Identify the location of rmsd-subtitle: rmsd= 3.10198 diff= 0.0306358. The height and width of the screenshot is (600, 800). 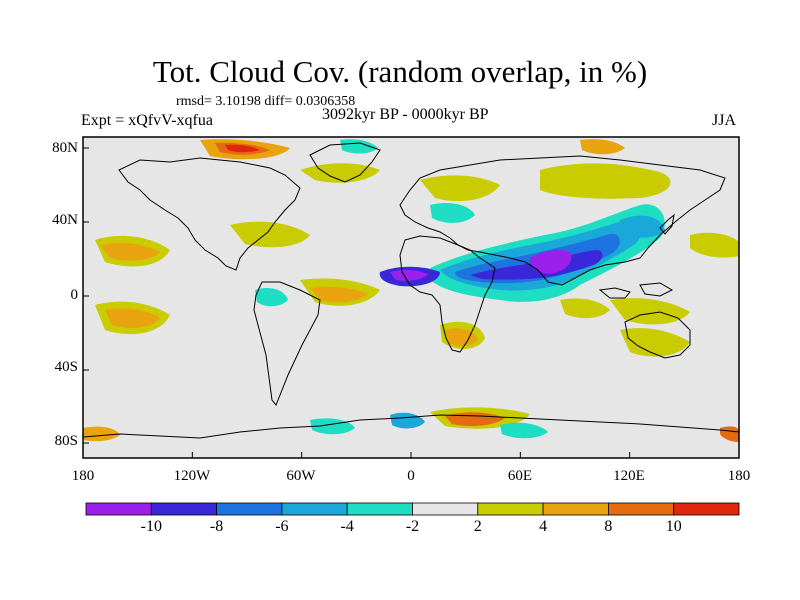
(266, 101).